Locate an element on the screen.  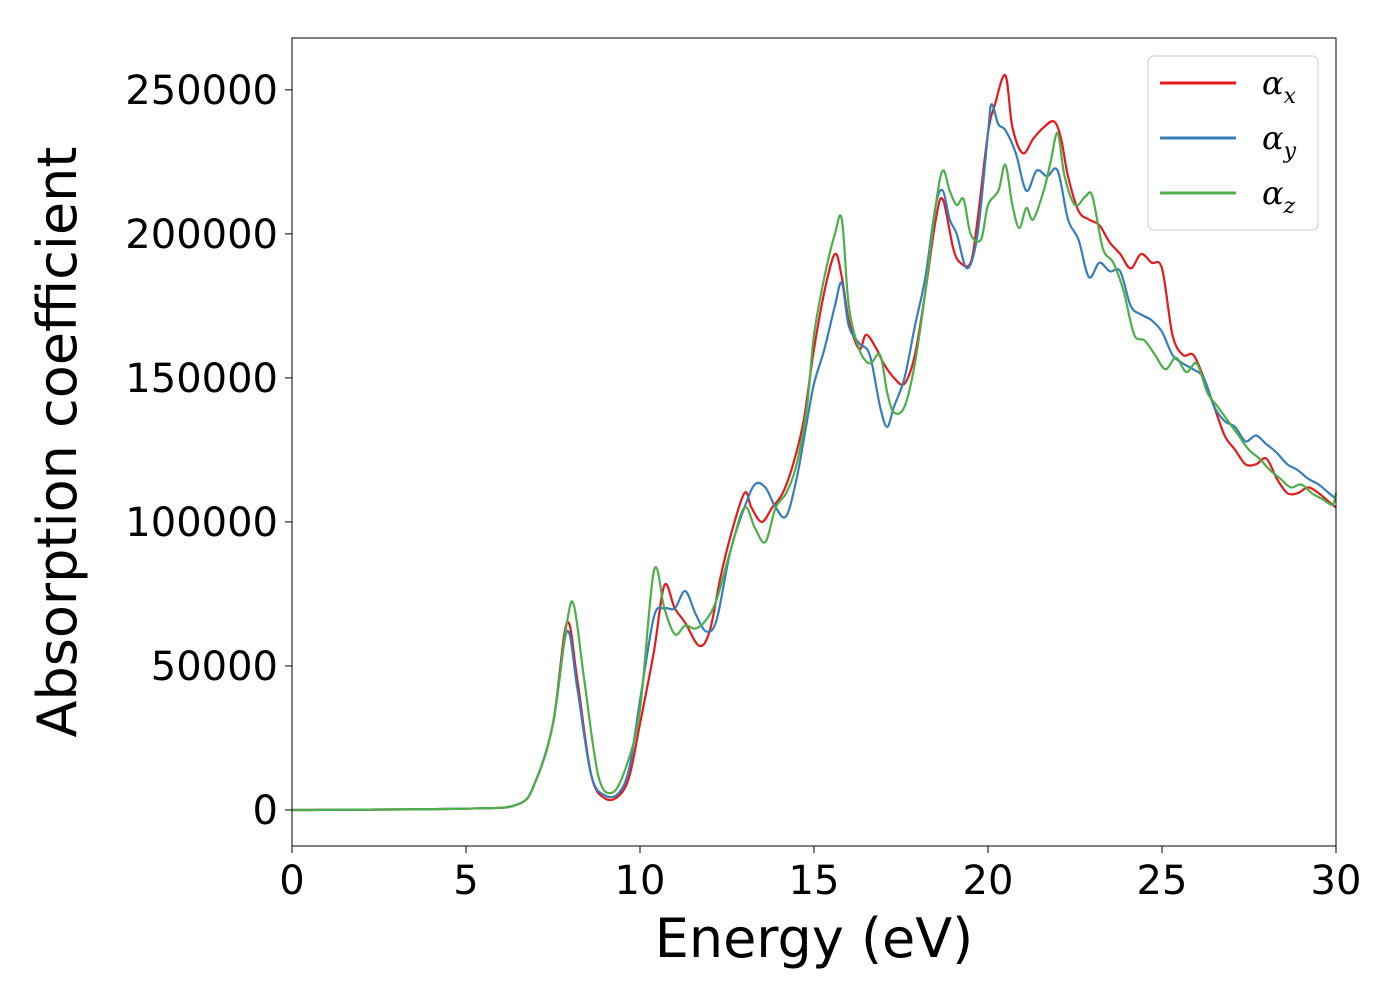
legend-entry-alpha-y: αy is located at coordinates (1228, 141).